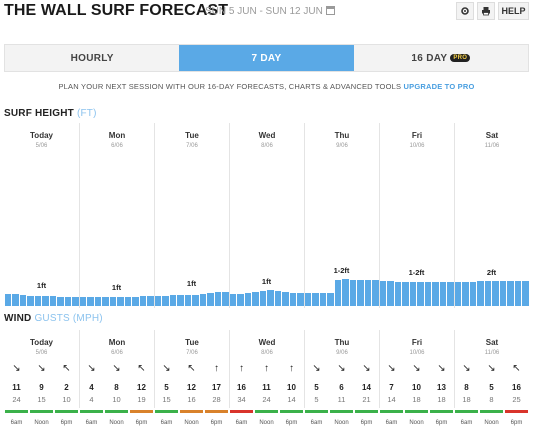 The height and width of the screenshot is (433, 533). I want to click on date-range: SUN 5 JUN - SUN 12 JUN, so click(270, 11).